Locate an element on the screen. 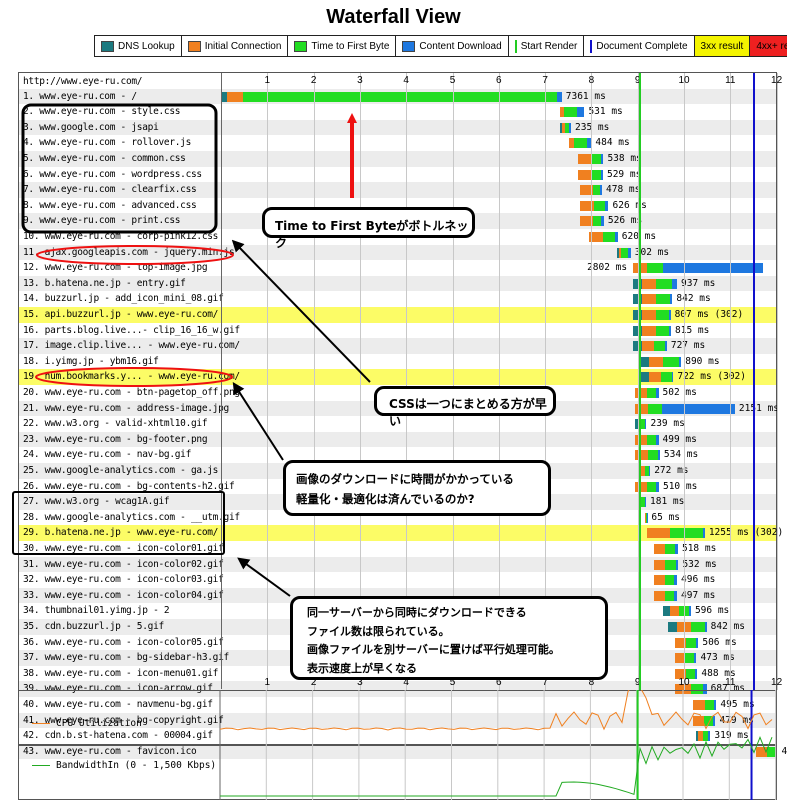 The width and height of the screenshot is (787, 800). request-label: 11. ajax.googleapis.com - jquery.min.js is located at coordinates (129, 252).